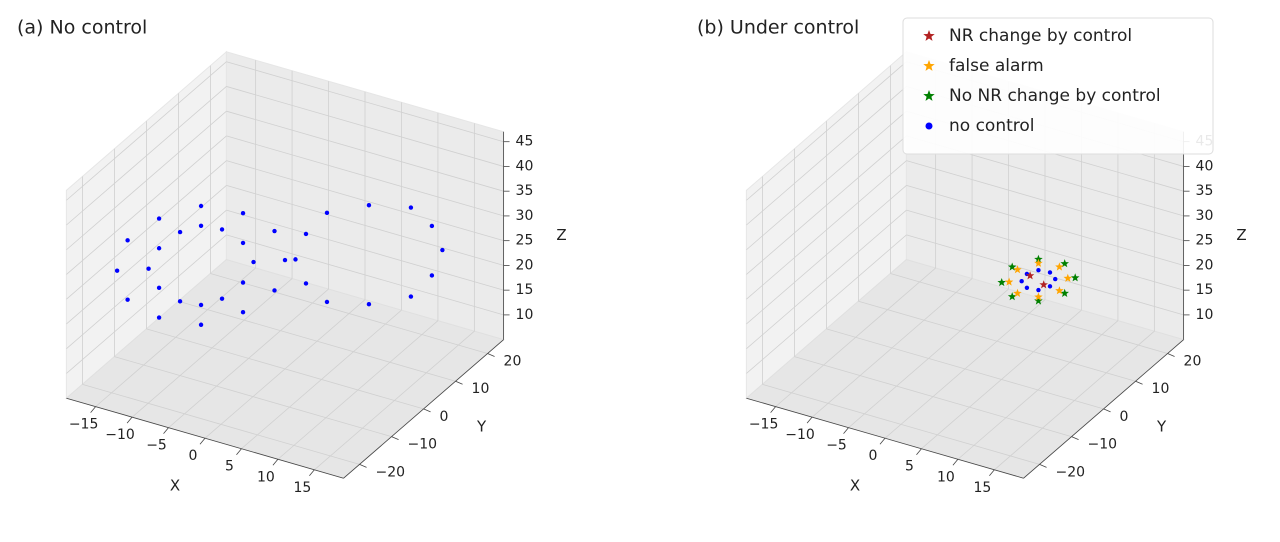 The height and width of the screenshot is (542, 1280). I want to click on chart-title: (a) No control, so click(82, 28).